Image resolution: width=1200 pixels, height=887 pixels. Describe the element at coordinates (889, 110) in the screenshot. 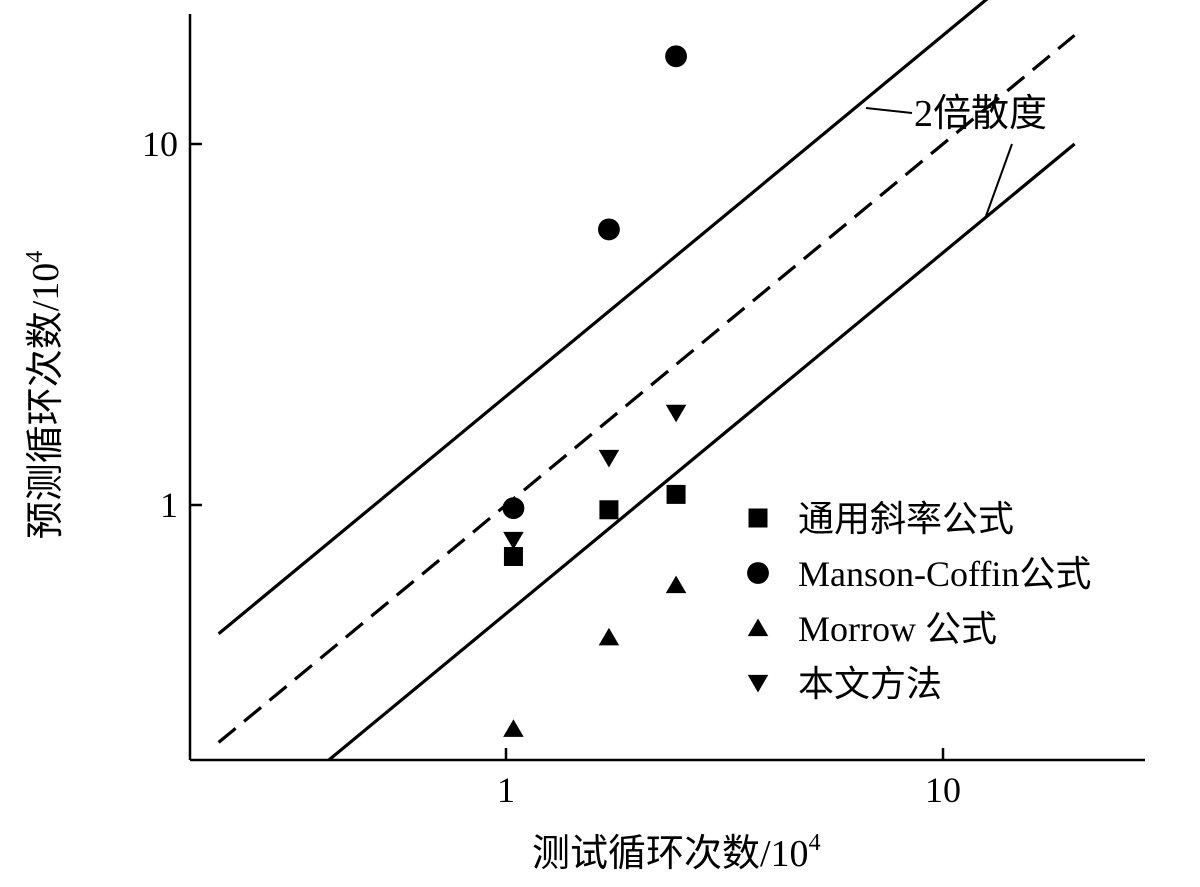

I see `annotation-leader-upper` at that location.